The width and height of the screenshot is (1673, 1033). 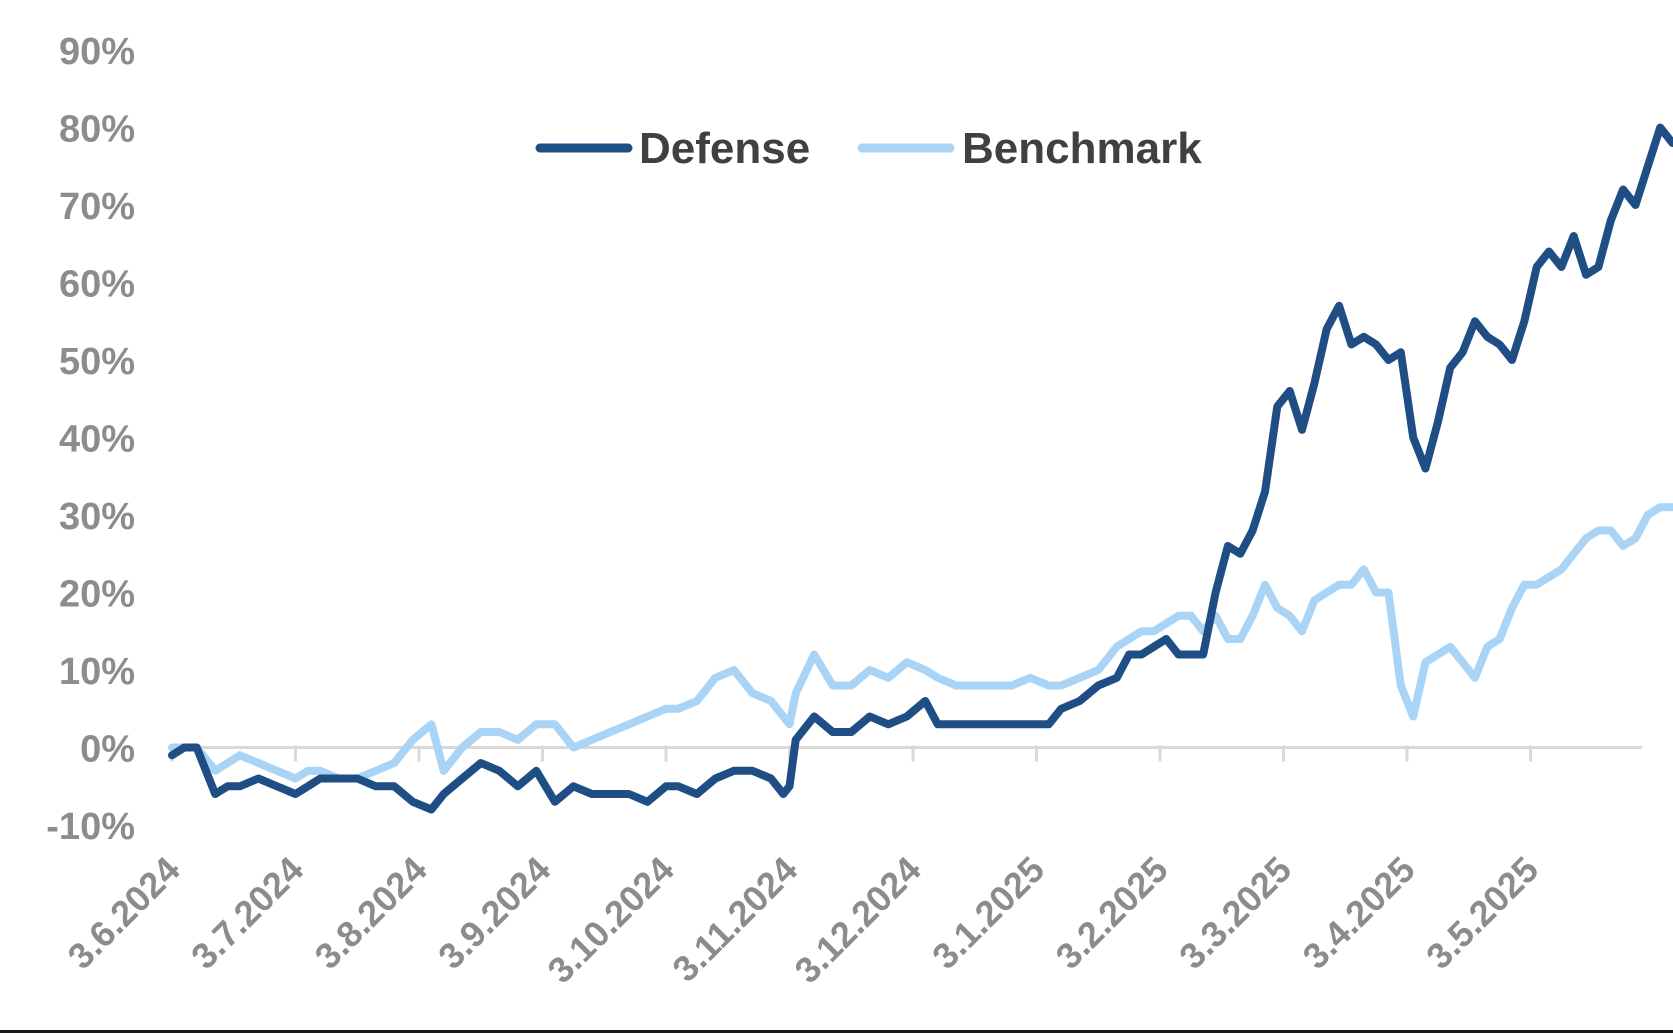 I want to click on y-tick-label: 10%, so click(x=97, y=672).